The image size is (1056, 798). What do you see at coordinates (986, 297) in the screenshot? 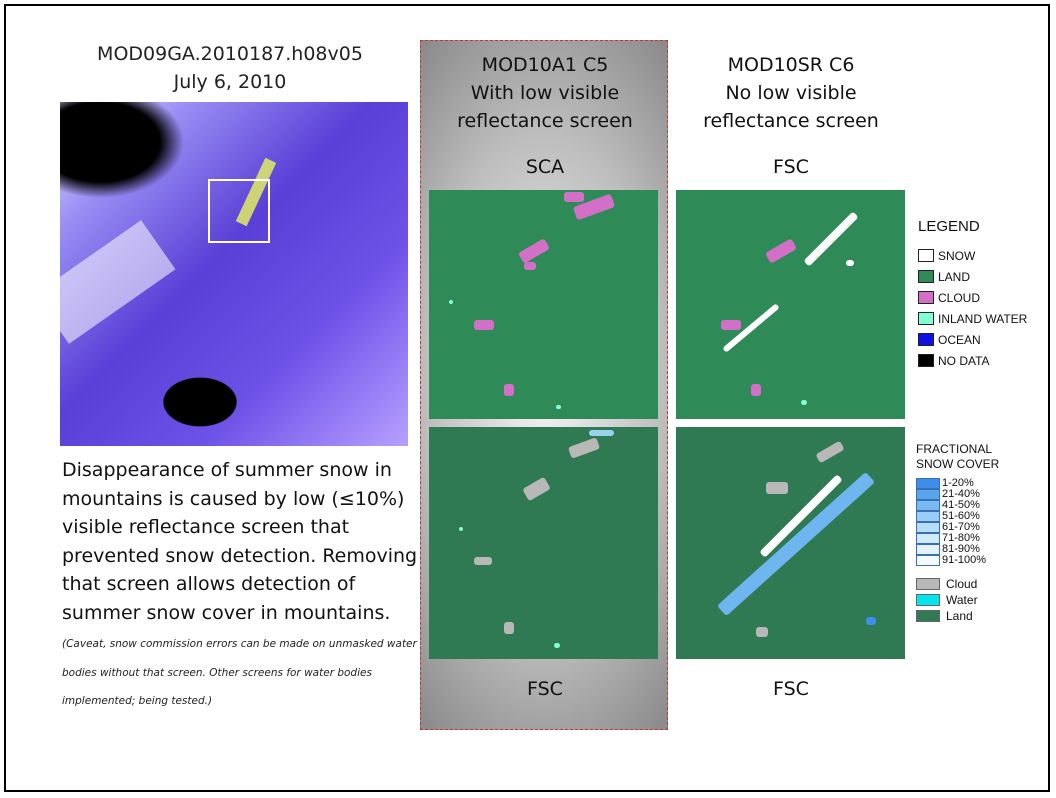
I see `legend-item-cloud: CLOUD` at bounding box center [986, 297].